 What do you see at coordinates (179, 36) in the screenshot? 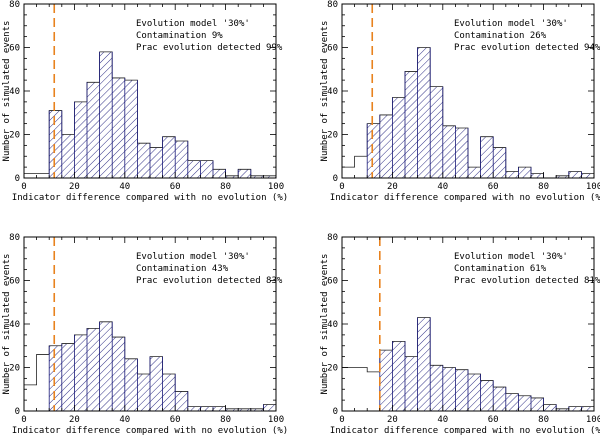
I see `annotation-line: Contamination 9%` at bounding box center [179, 36].